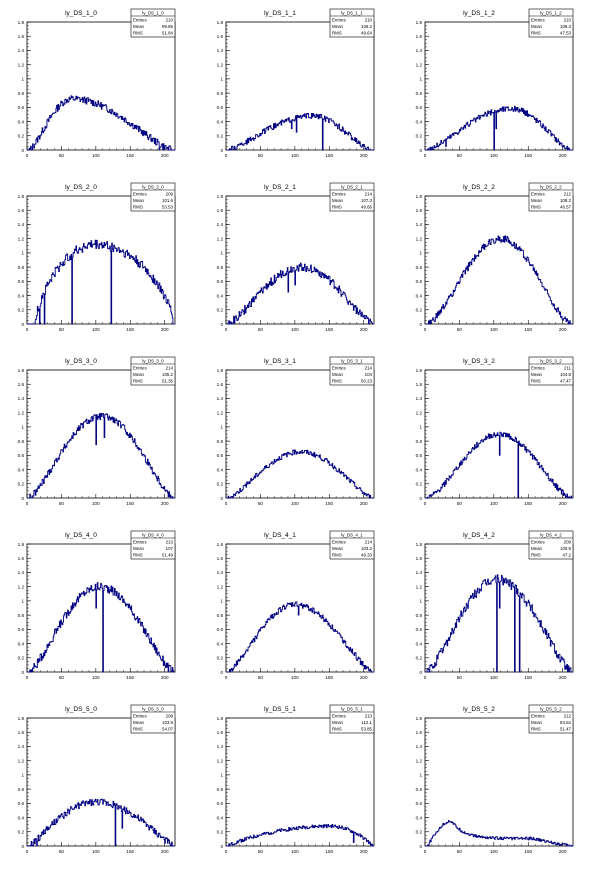 This screenshot has width=596, height=872. Describe the element at coordinates (566, 200) in the screenshot. I see `stats-value-mean: 108.2` at that location.